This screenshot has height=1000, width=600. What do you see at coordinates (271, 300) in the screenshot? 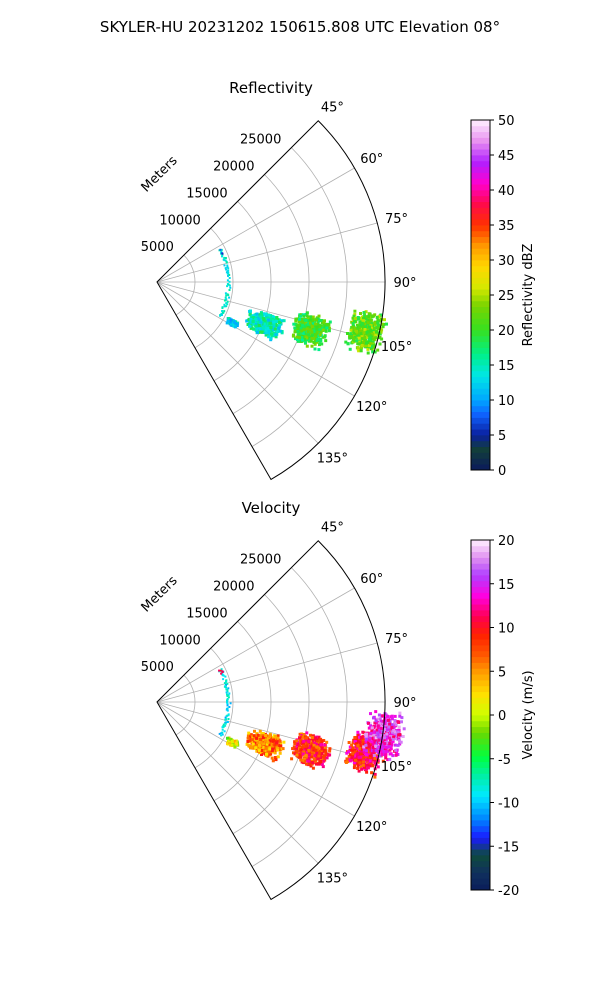
I see `sector-outline` at bounding box center [271, 300].